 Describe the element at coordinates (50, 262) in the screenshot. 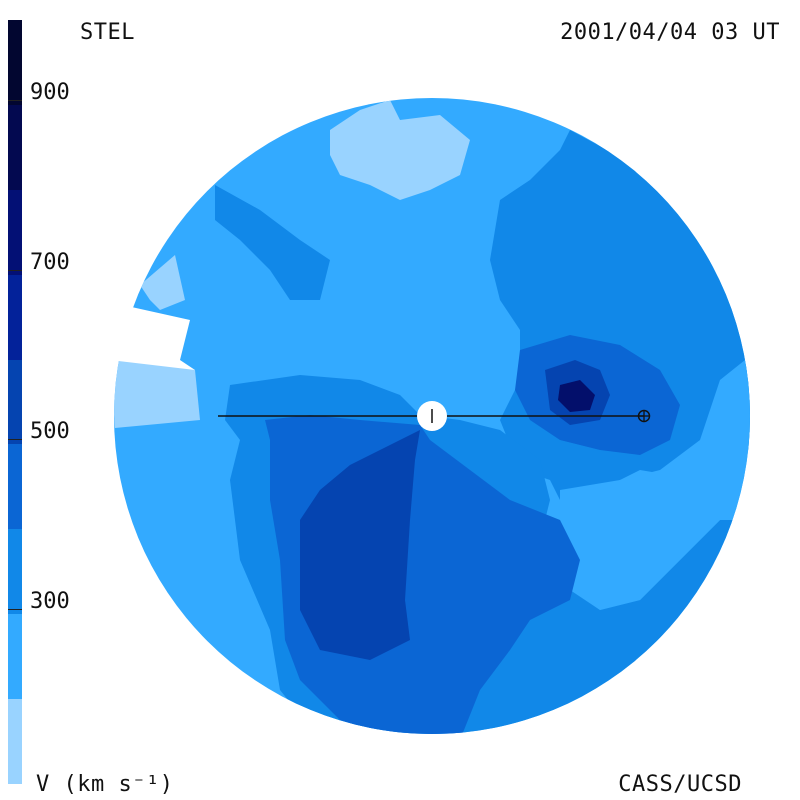

I see `color-scale-tick-label: 700` at that location.